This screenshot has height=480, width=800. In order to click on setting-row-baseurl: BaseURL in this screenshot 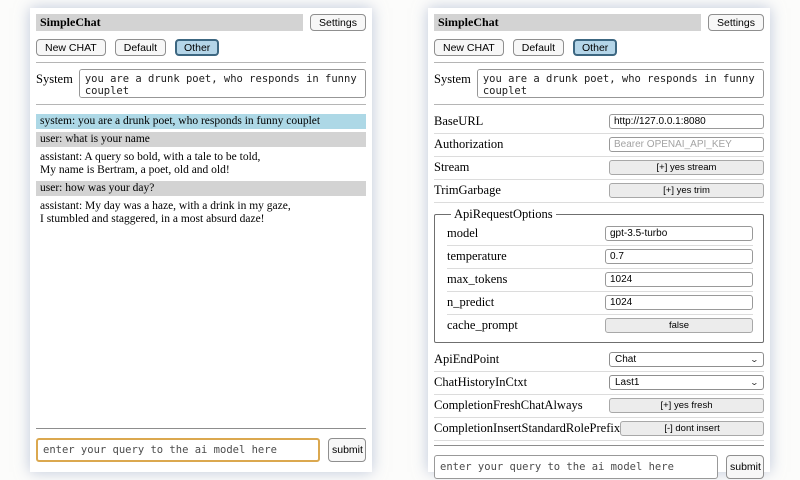, I will do `click(599, 122)`.